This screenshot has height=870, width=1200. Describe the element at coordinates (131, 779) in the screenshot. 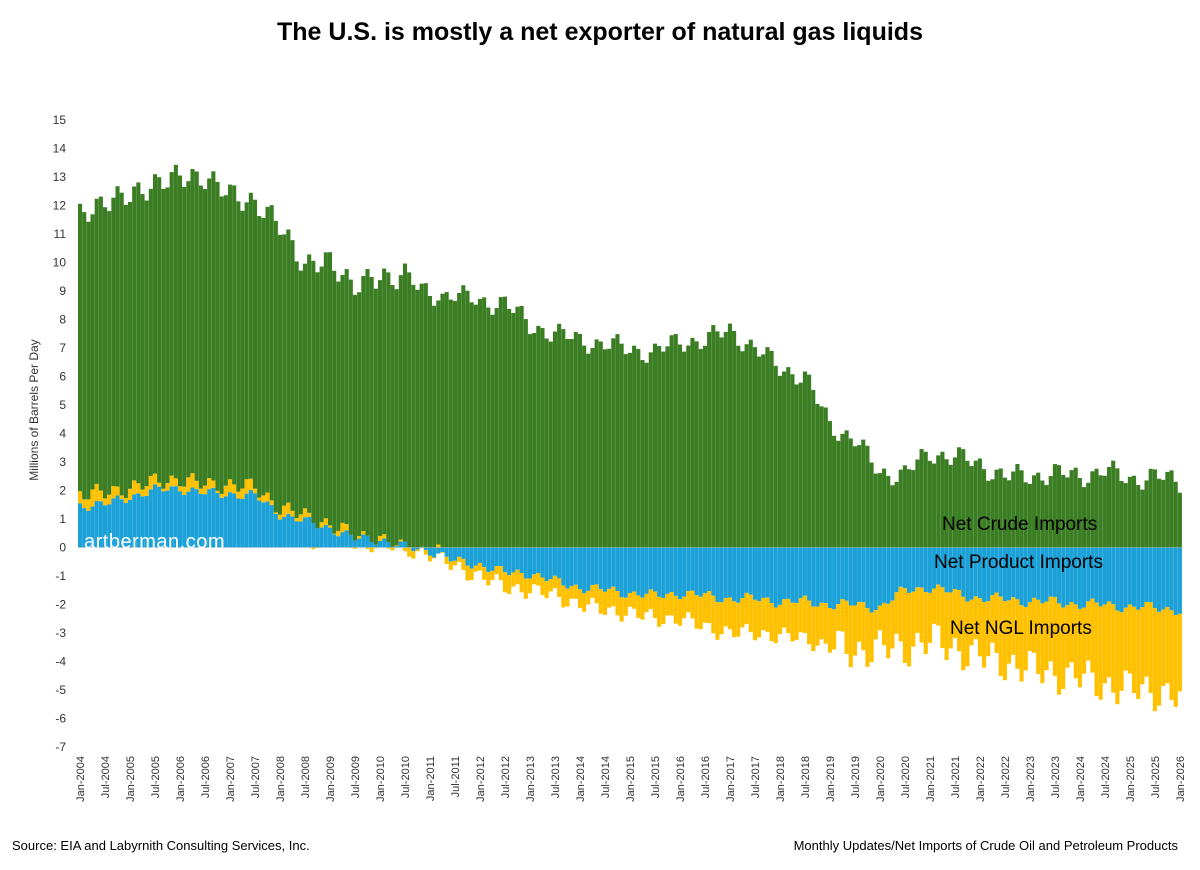

I see `x-tick-label: Jan-2005` at that location.